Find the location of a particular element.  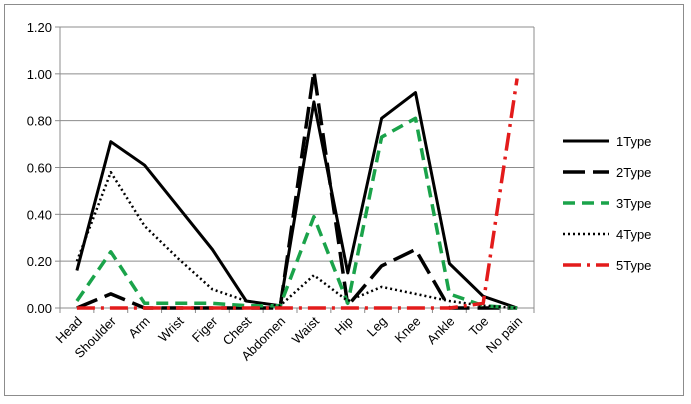

legend-label-5type: 5Type is located at coordinates (633, 265).